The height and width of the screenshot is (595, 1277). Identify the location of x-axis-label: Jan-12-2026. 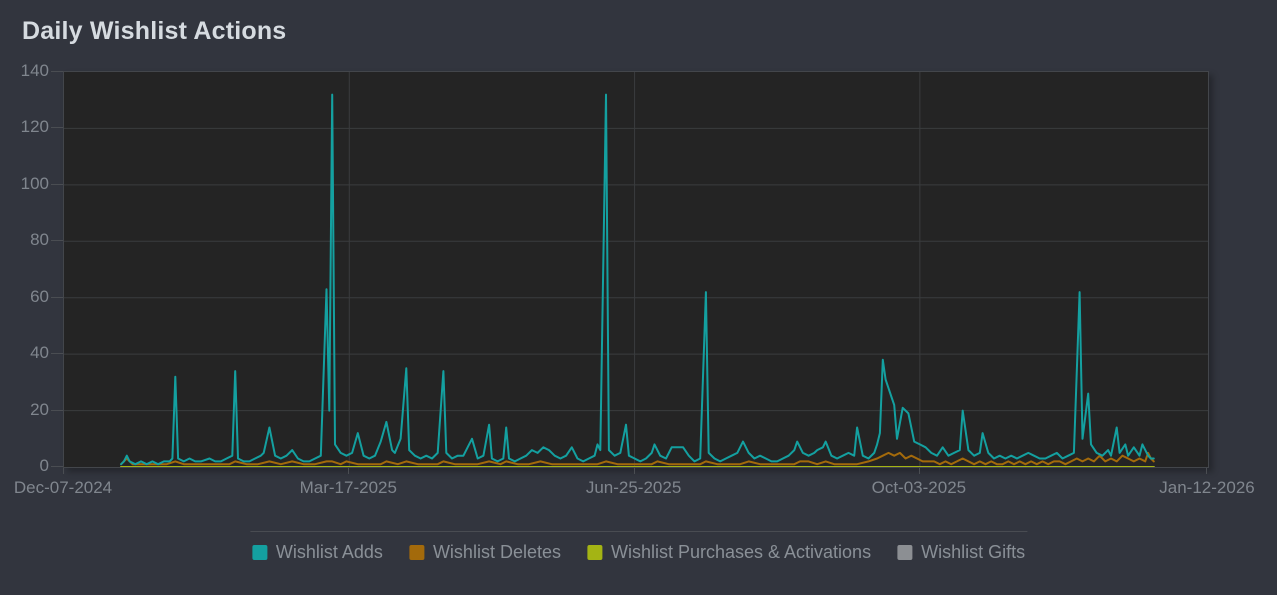
(1207, 487).